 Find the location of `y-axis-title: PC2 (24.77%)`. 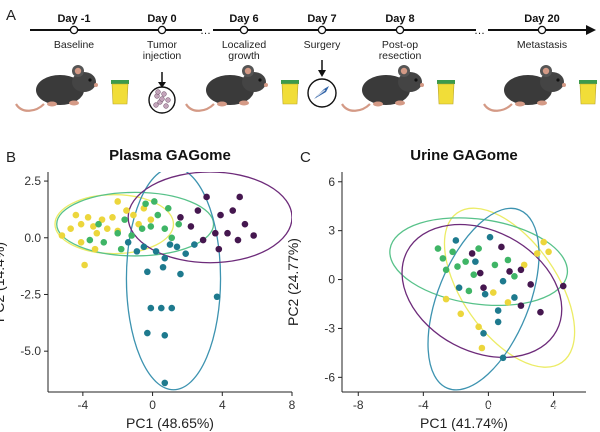

y-axis-title: PC2 (24.77%) is located at coordinates (293, 282).